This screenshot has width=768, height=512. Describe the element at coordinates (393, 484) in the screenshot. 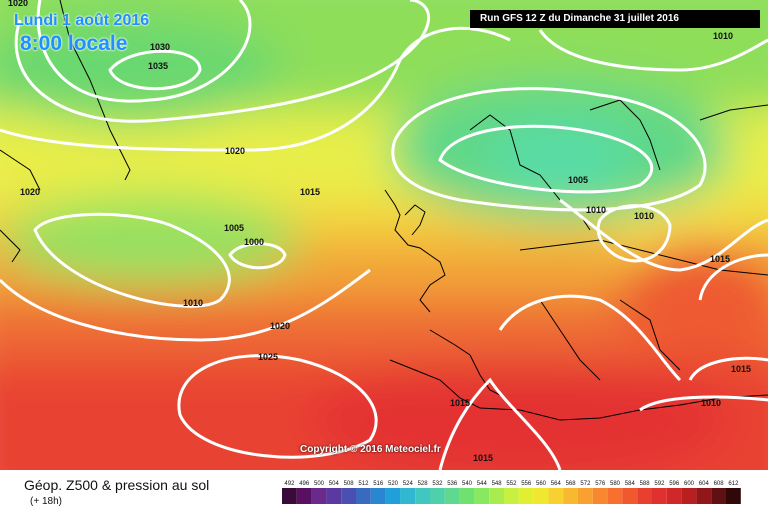

I see `legend-value: 520` at that location.